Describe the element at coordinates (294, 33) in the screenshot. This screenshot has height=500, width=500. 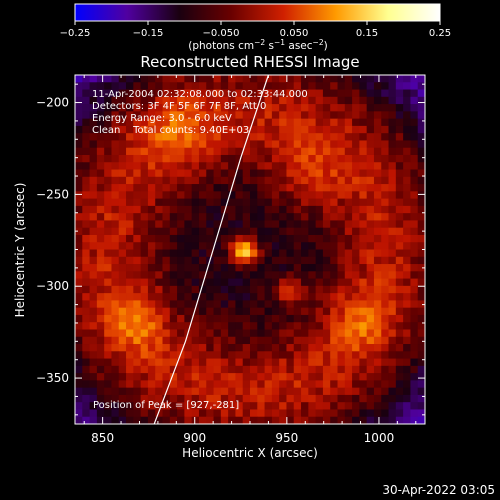
I see `colorbar-tick-label: 0.050` at that location.